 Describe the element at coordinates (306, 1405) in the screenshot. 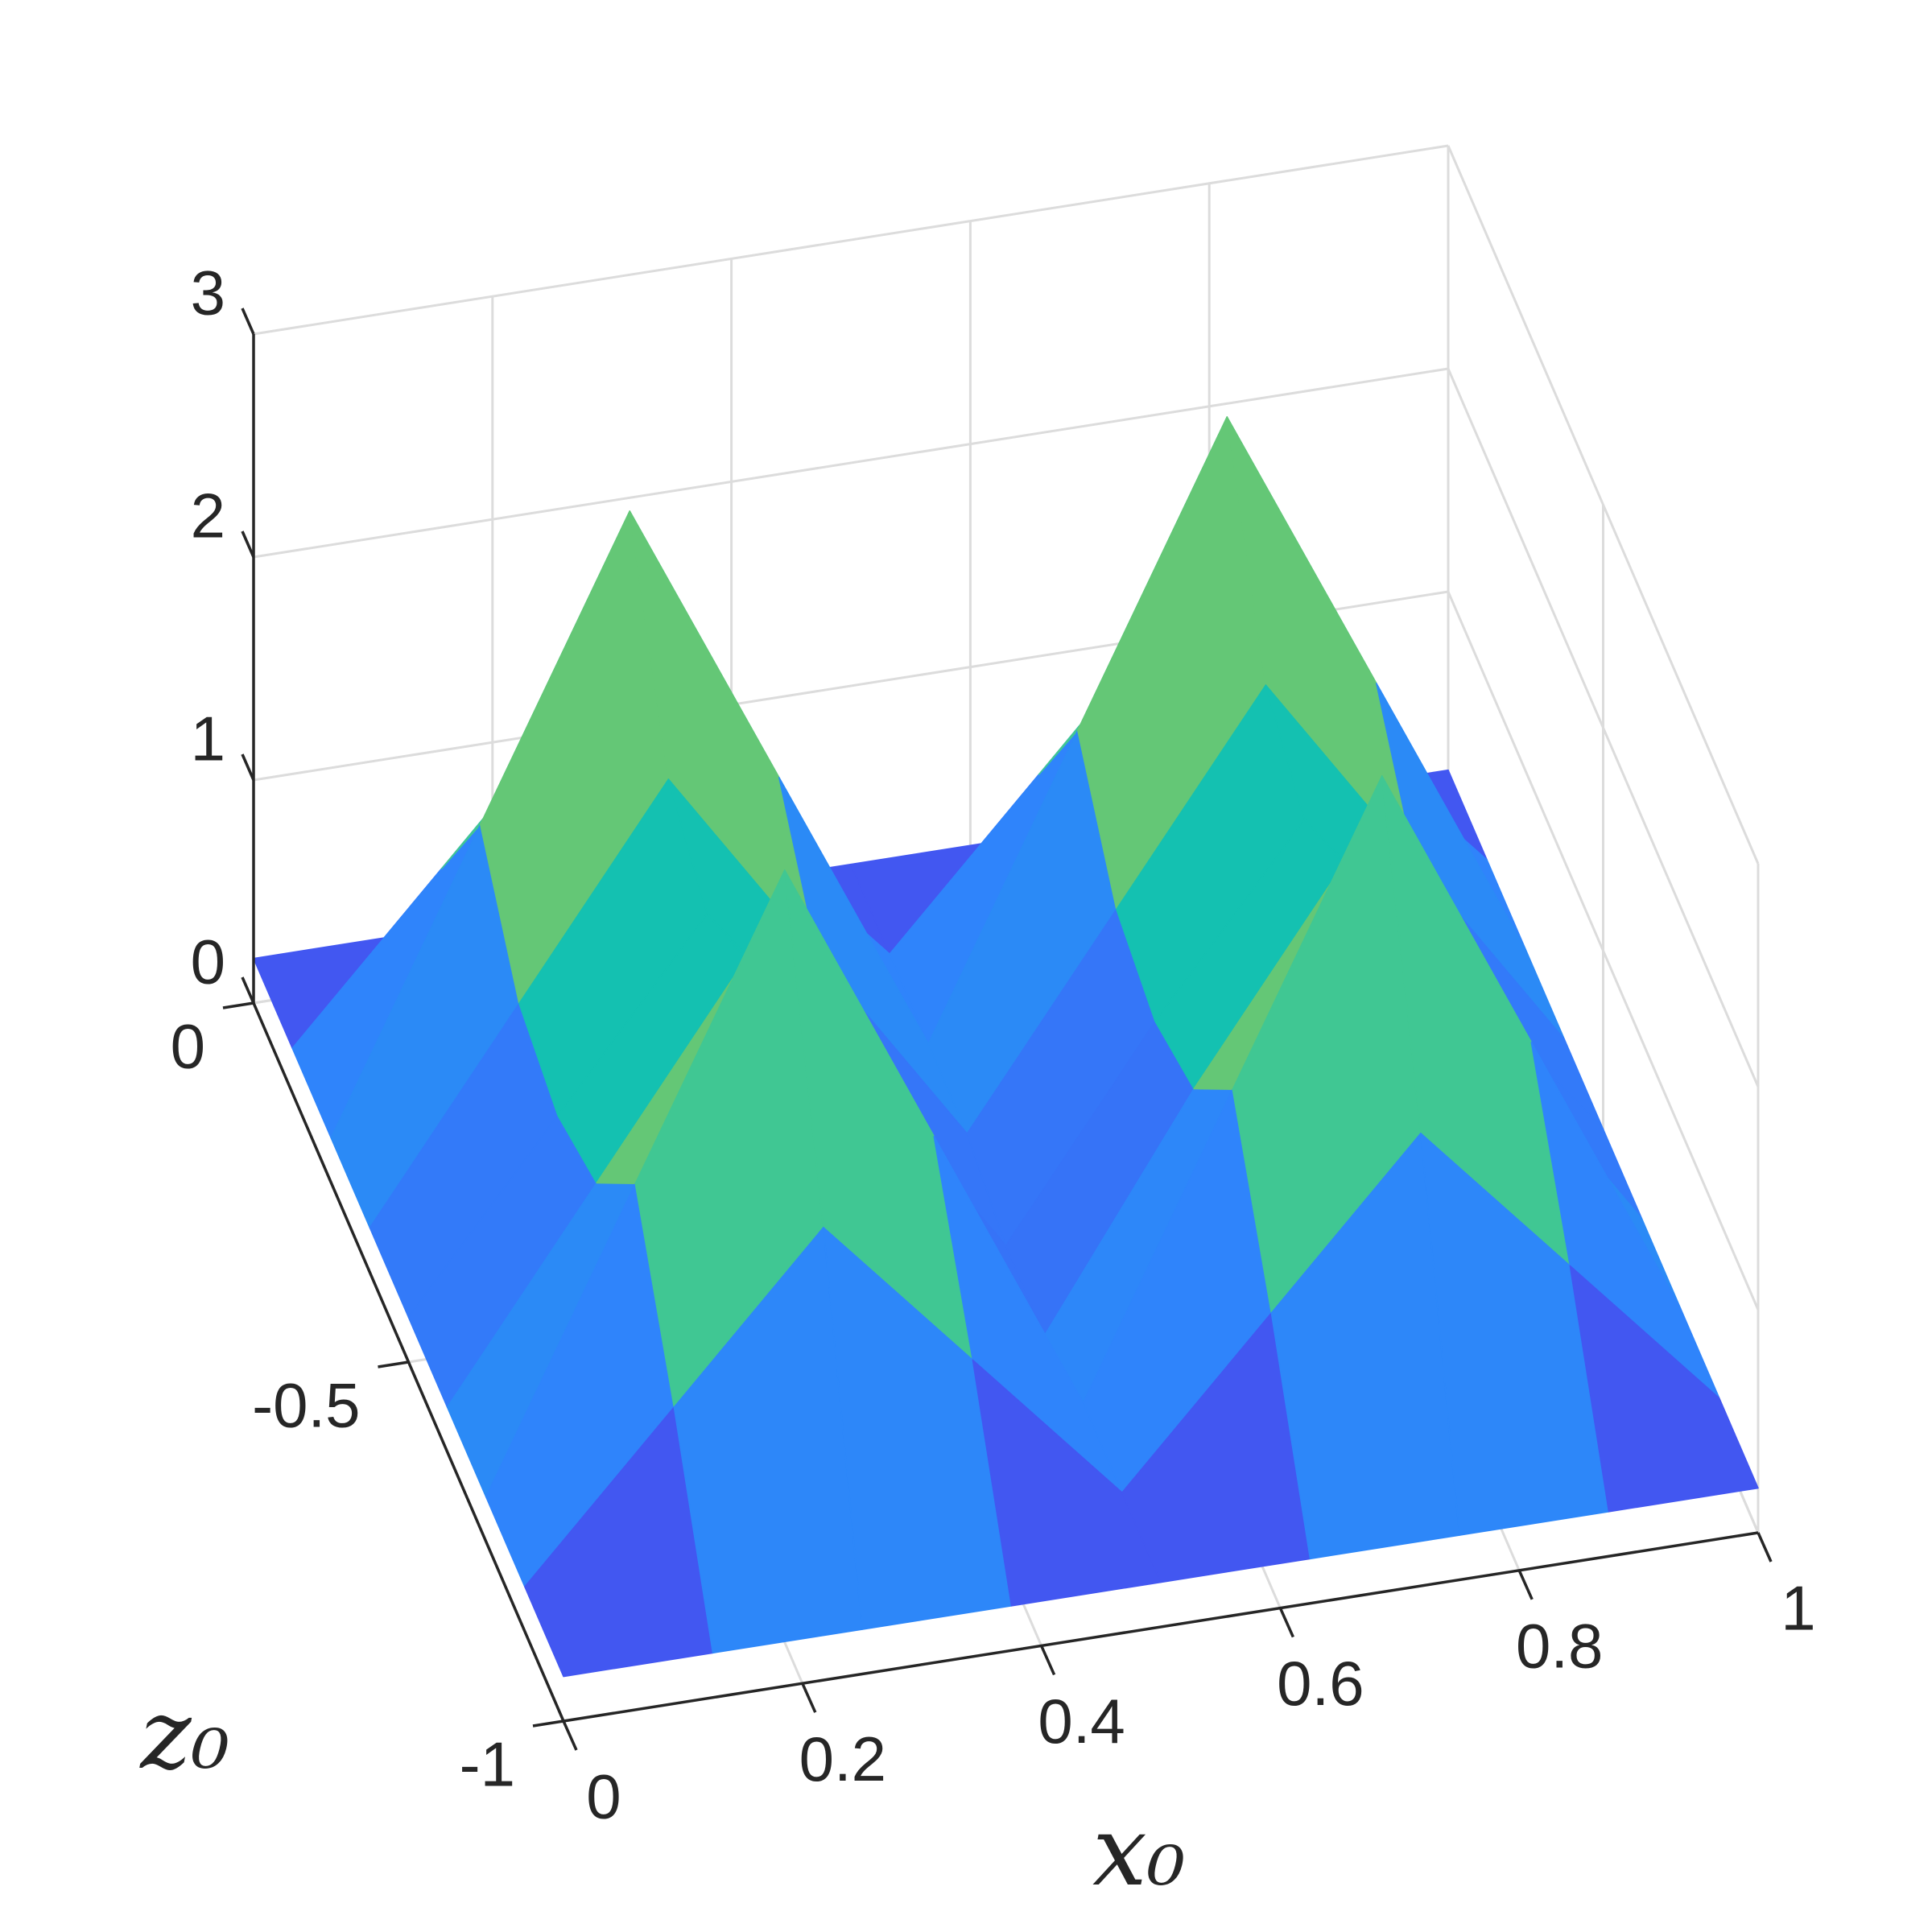

I see `z-tick-label: -0.5` at that location.